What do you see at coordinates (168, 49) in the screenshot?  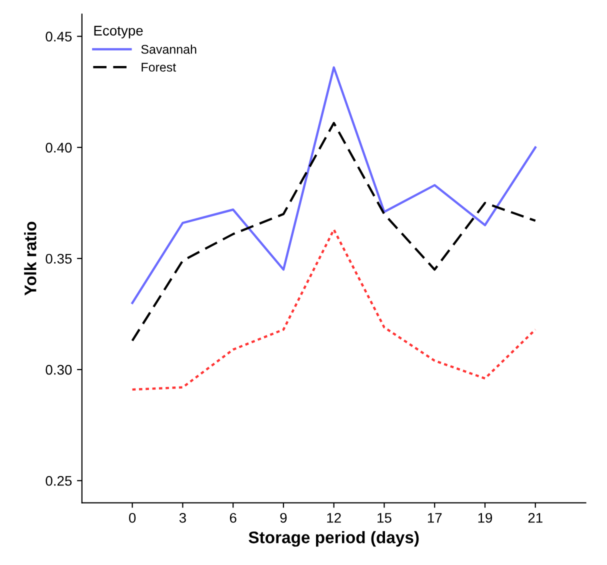 I see `legend-label: Savannah` at bounding box center [168, 49].